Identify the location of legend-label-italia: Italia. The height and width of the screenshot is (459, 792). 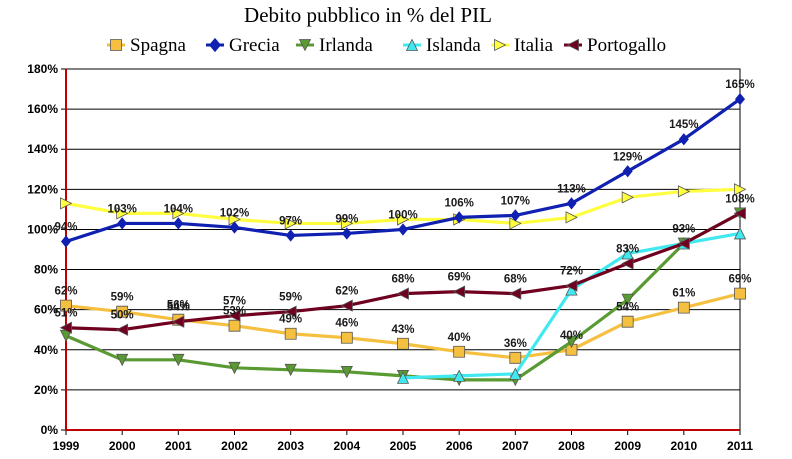
(534, 45).